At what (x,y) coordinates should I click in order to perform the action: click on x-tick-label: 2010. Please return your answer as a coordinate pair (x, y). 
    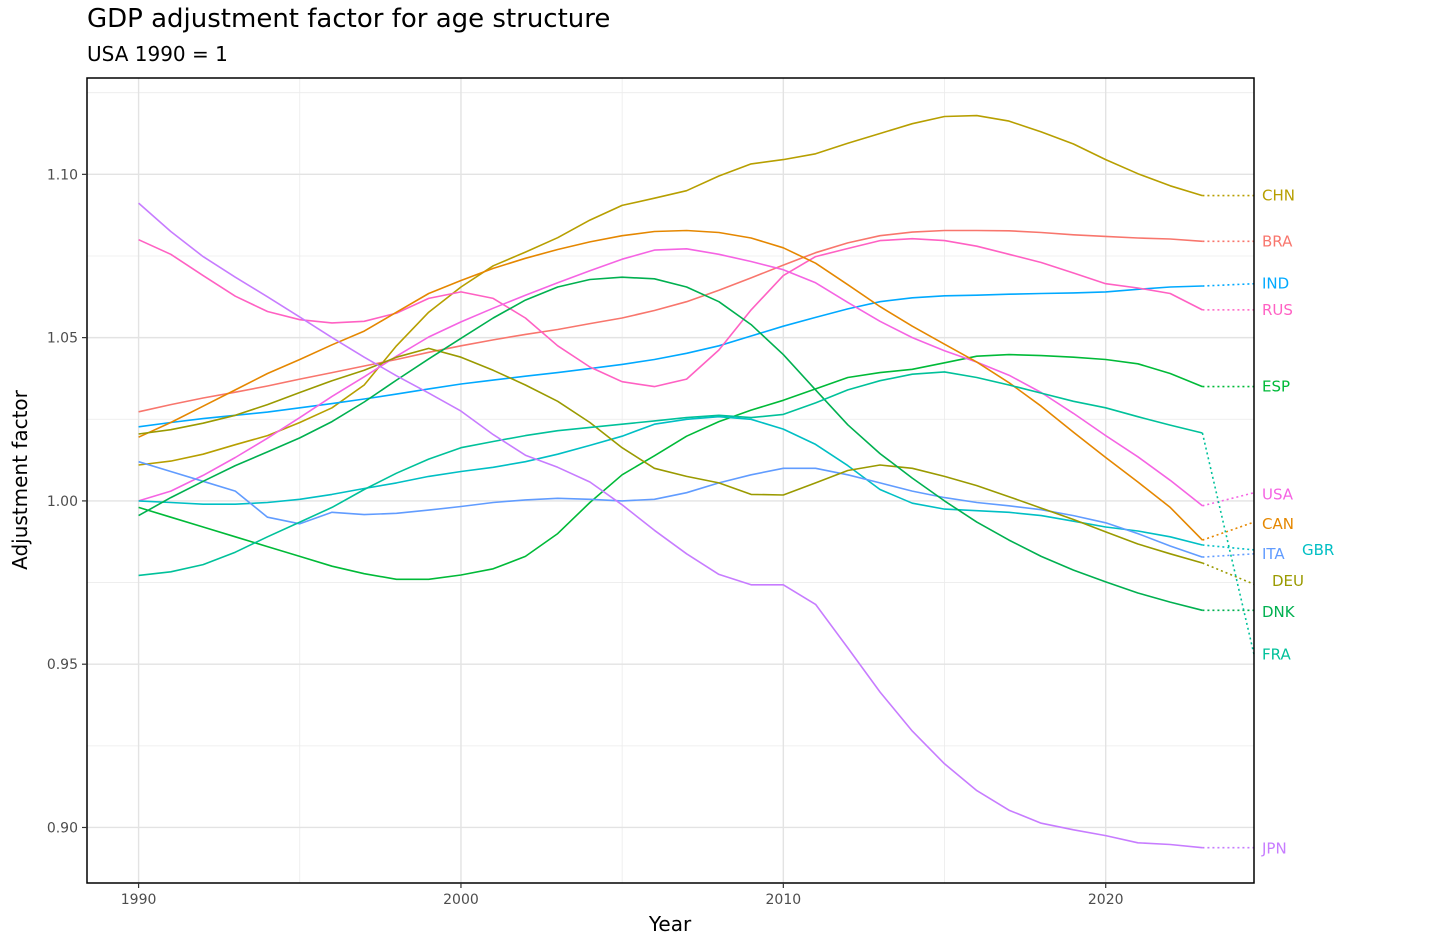
    Looking at the image, I should click on (784, 900).